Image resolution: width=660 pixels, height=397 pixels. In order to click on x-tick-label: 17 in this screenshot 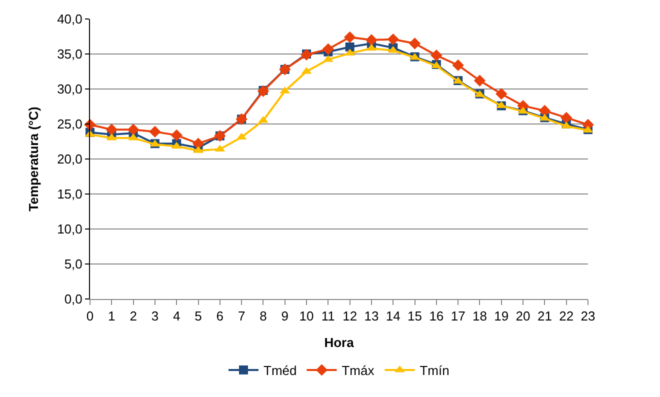, I will do `click(458, 316)`.